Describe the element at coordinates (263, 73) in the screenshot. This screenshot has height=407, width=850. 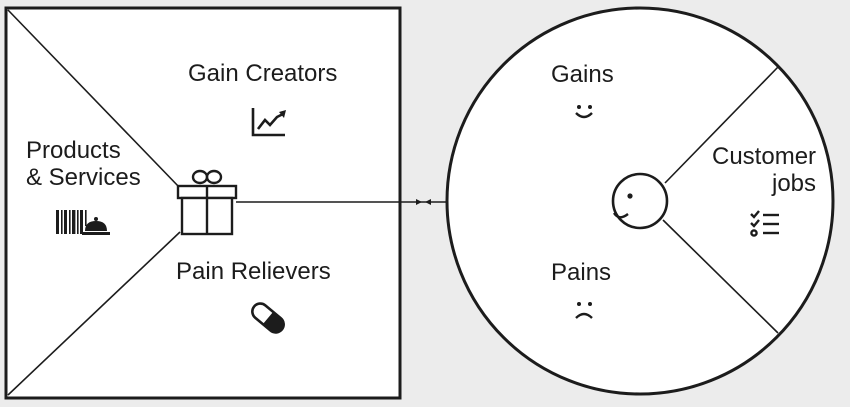
I see `gain-creators-label: Gain Creators` at that location.